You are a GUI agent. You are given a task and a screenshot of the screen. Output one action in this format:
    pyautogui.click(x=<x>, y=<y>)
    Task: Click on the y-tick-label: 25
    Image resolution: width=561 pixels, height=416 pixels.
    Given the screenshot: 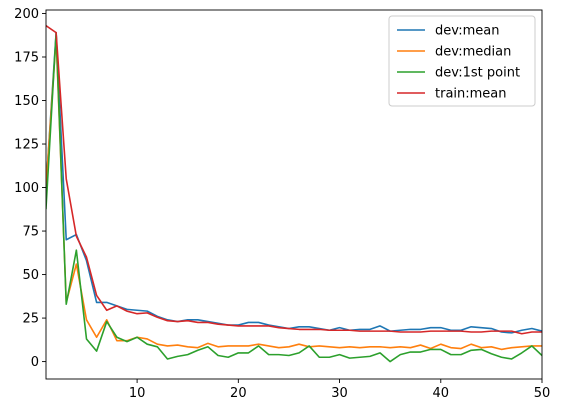 What is the action you would take?
    pyautogui.click(x=30, y=319)
    